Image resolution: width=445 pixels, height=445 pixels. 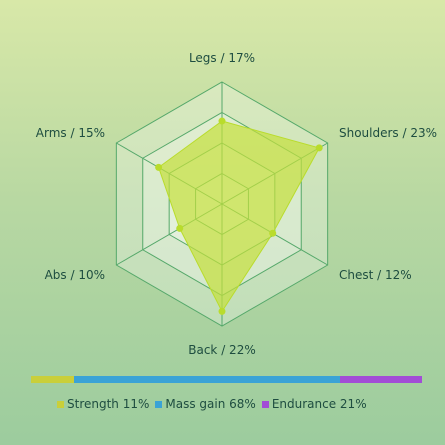 What do you see at coordinates (221, 350) in the screenshot?
I see `axis-label: Back / 22%` at bounding box center [221, 350].